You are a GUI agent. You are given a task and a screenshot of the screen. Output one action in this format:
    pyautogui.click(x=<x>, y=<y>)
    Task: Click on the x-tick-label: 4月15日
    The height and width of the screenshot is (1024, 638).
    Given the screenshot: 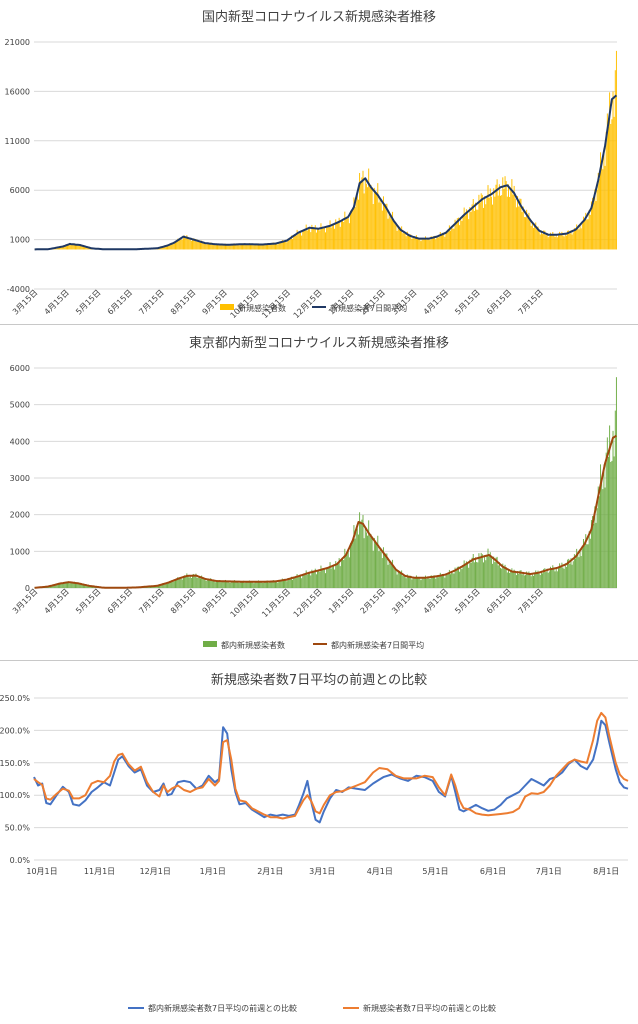 What is the action you would take?
    pyautogui.click(x=57, y=601)
    